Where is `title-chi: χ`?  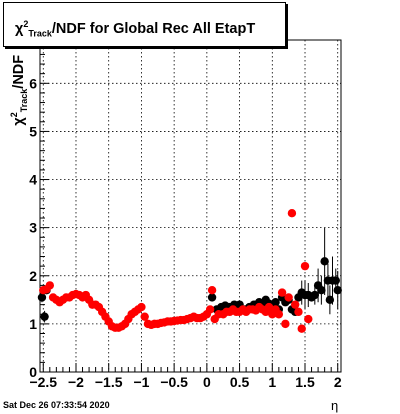 title-chi: χ is located at coordinates (19, 28).